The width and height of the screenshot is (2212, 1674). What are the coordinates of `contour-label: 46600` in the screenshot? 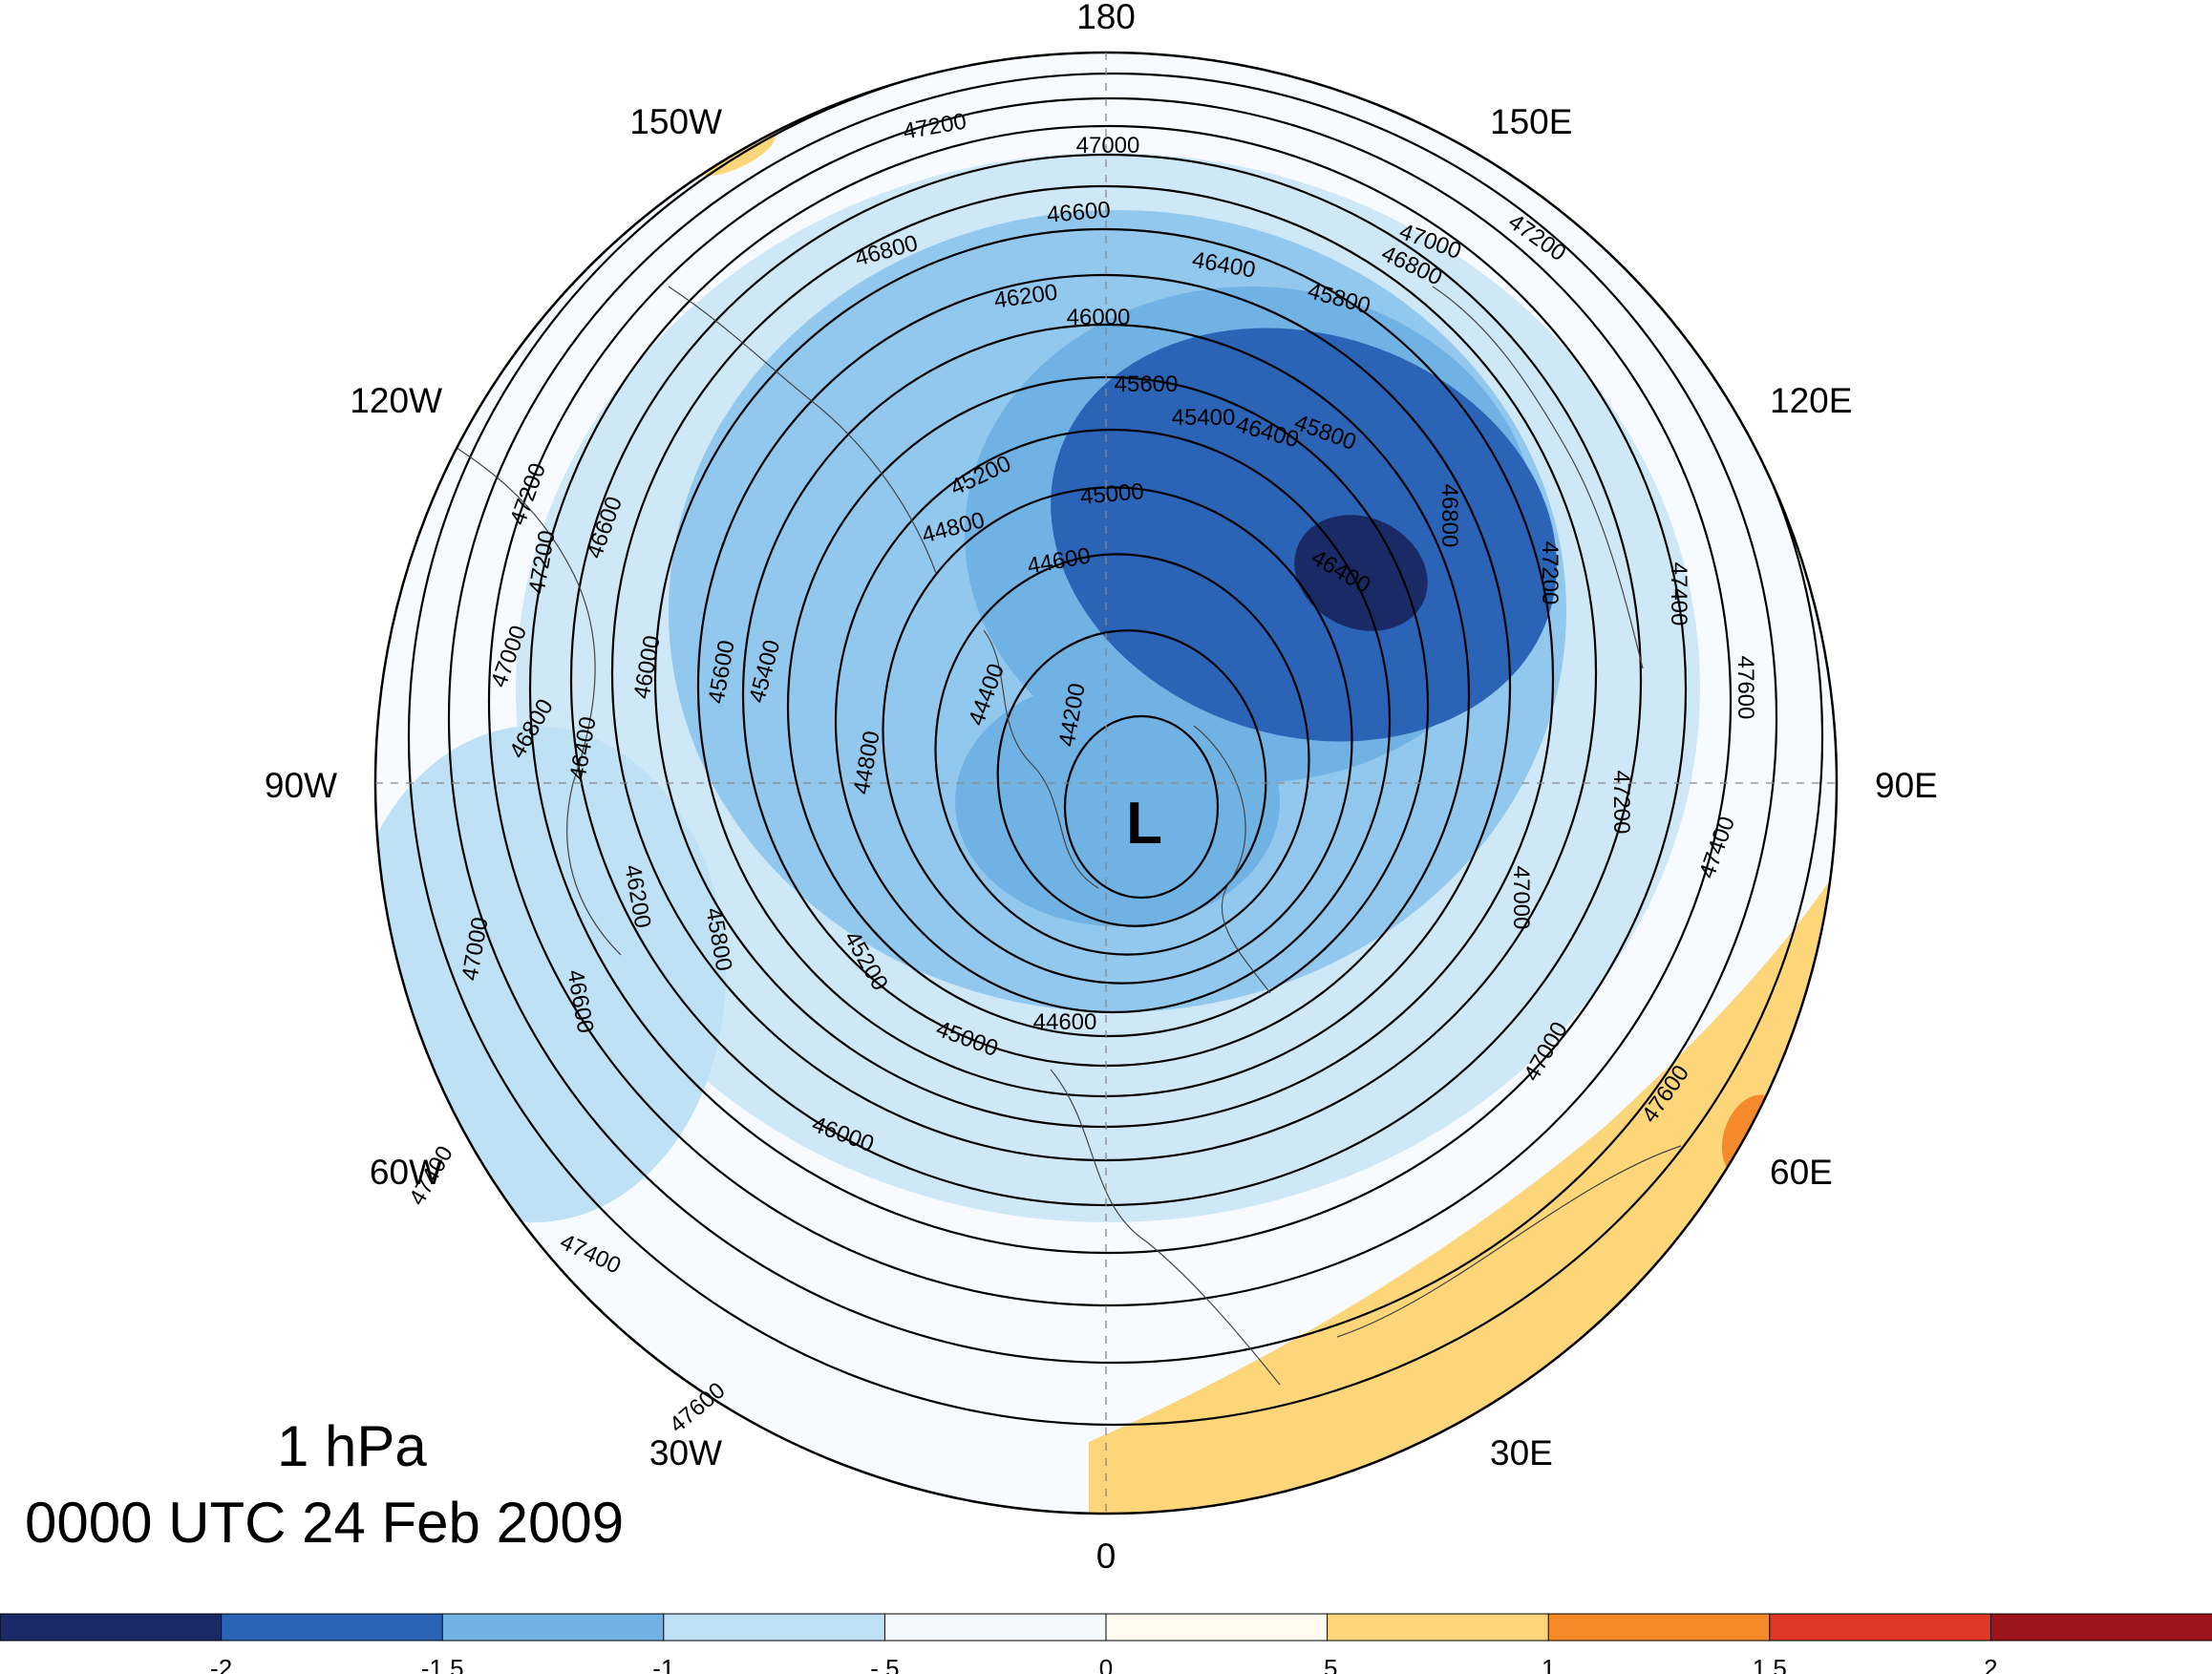 It's located at (1079, 212).